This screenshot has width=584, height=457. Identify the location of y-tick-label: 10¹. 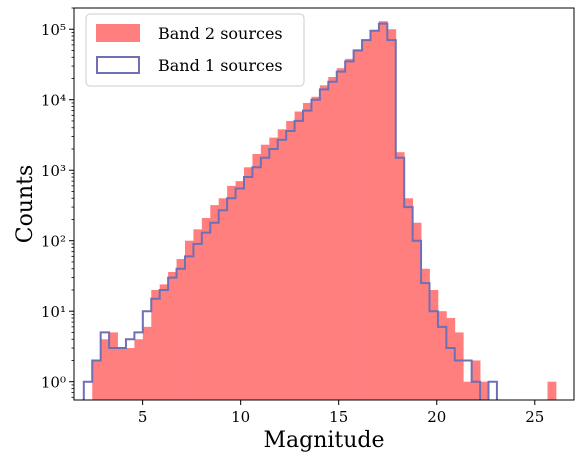
(53, 312).